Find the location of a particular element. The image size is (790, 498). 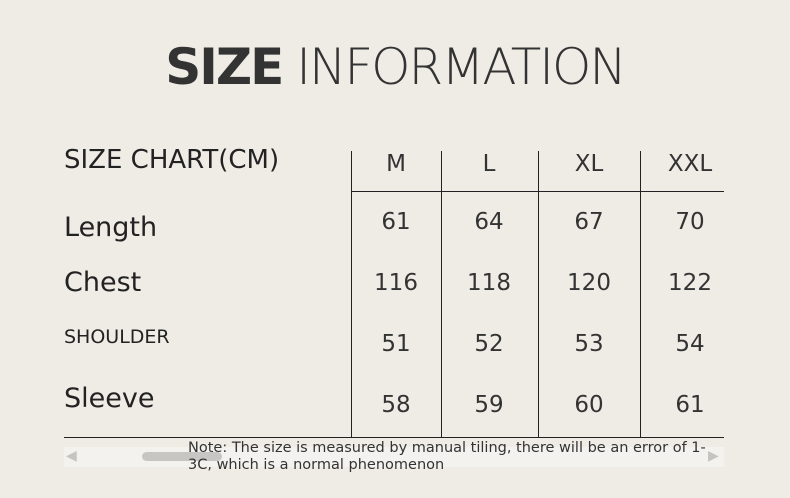

table-cell: 52 is located at coordinates (489, 344).